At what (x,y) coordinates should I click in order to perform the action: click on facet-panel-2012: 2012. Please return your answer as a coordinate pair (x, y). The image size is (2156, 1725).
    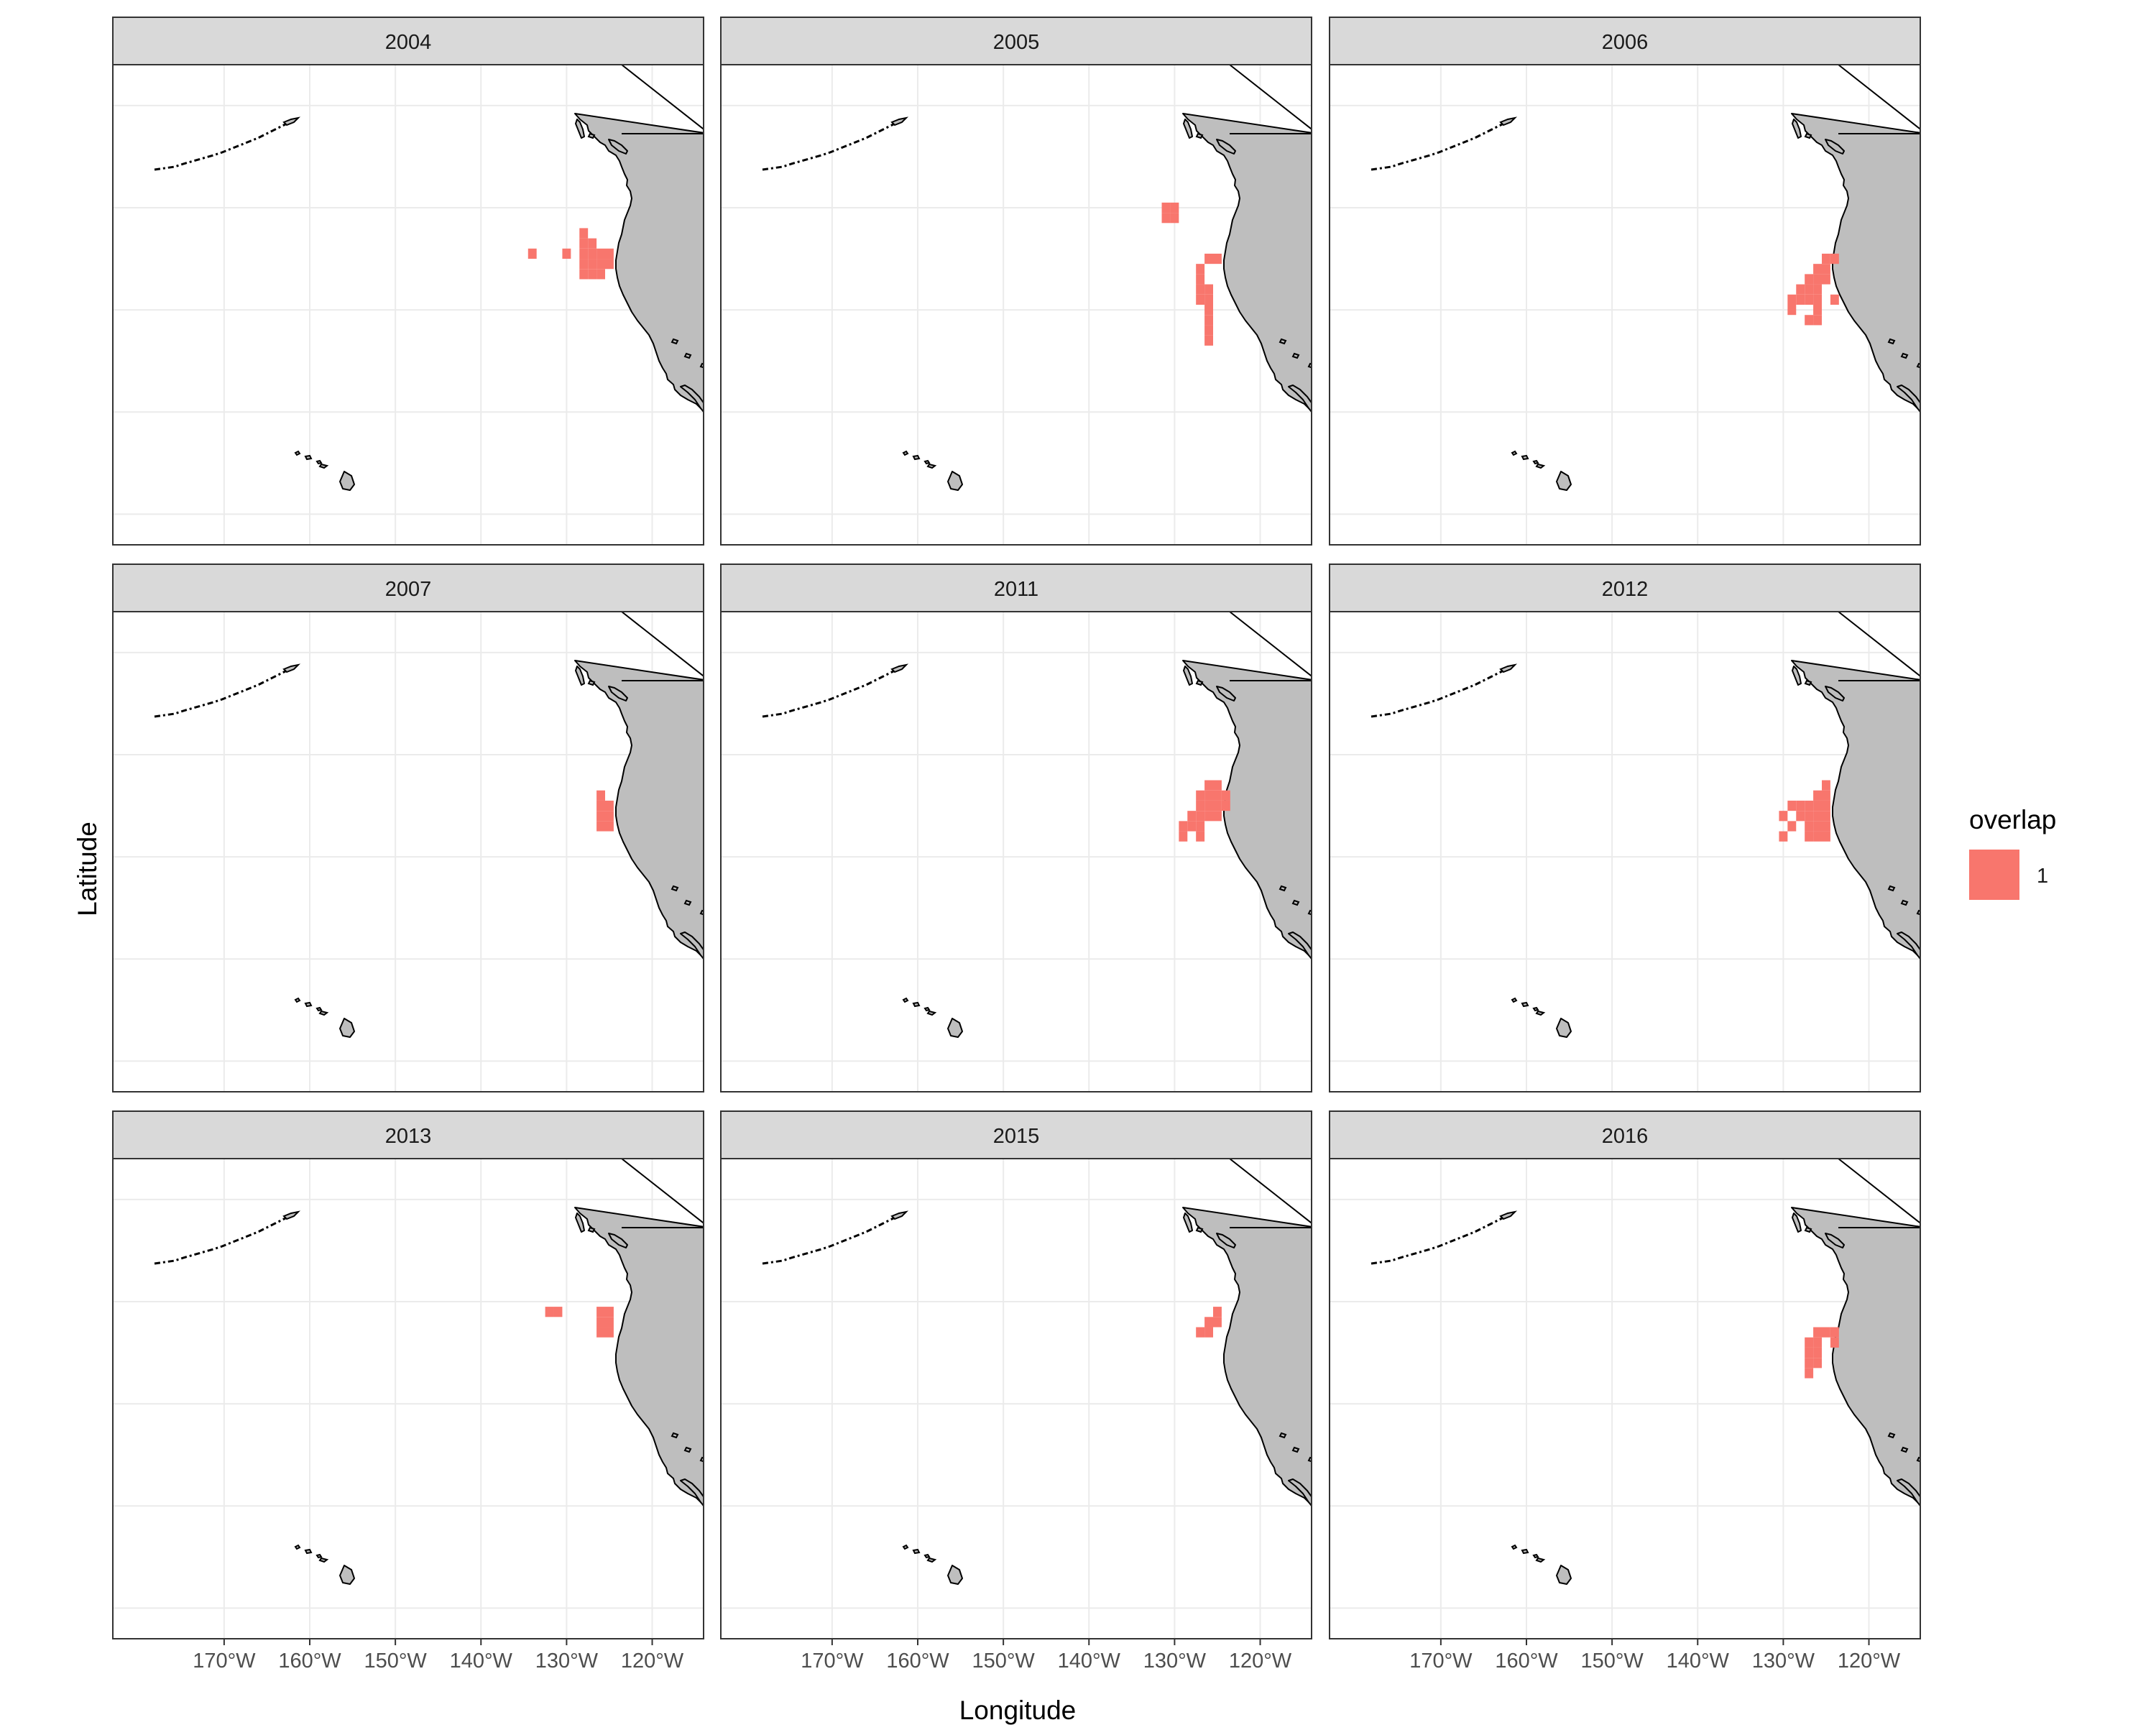
    Looking at the image, I should click on (1625, 828).